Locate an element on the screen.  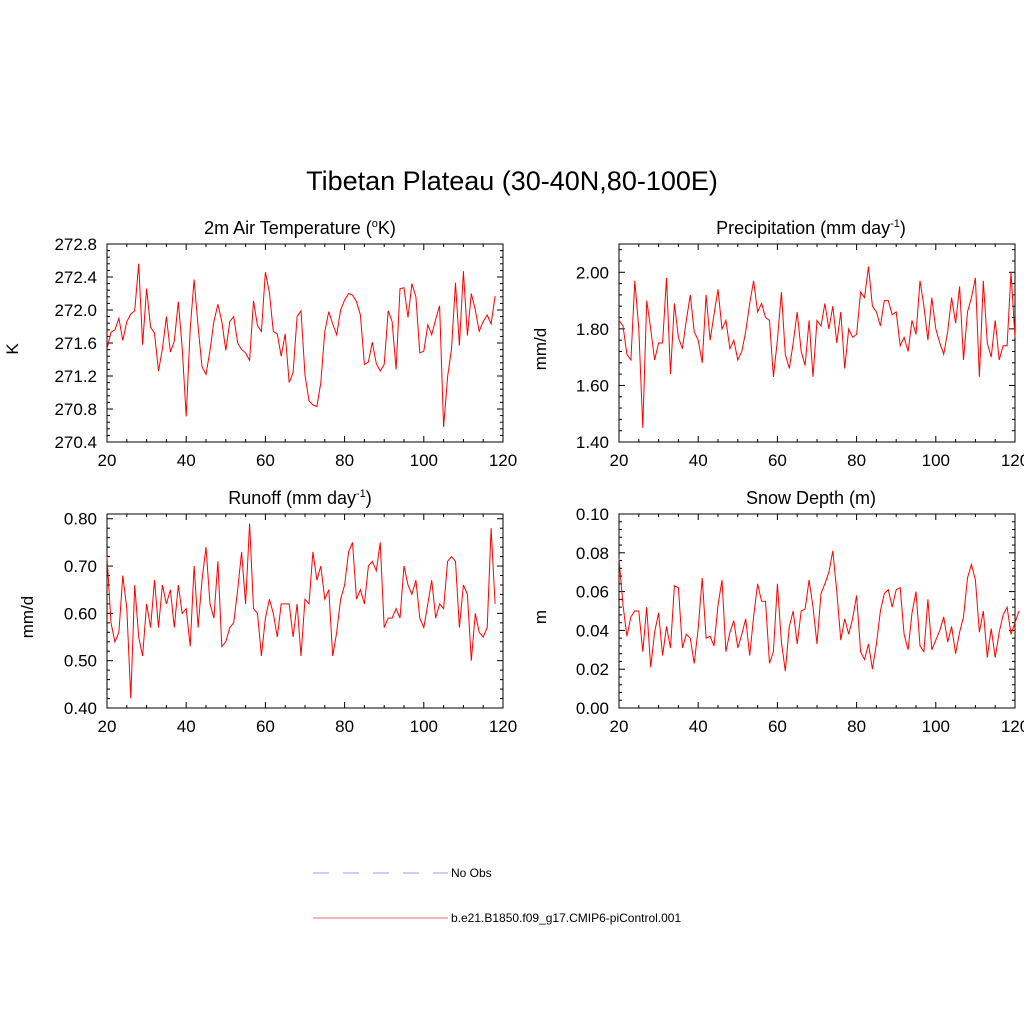
y-axis-label: K is located at coordinates (12, 349).